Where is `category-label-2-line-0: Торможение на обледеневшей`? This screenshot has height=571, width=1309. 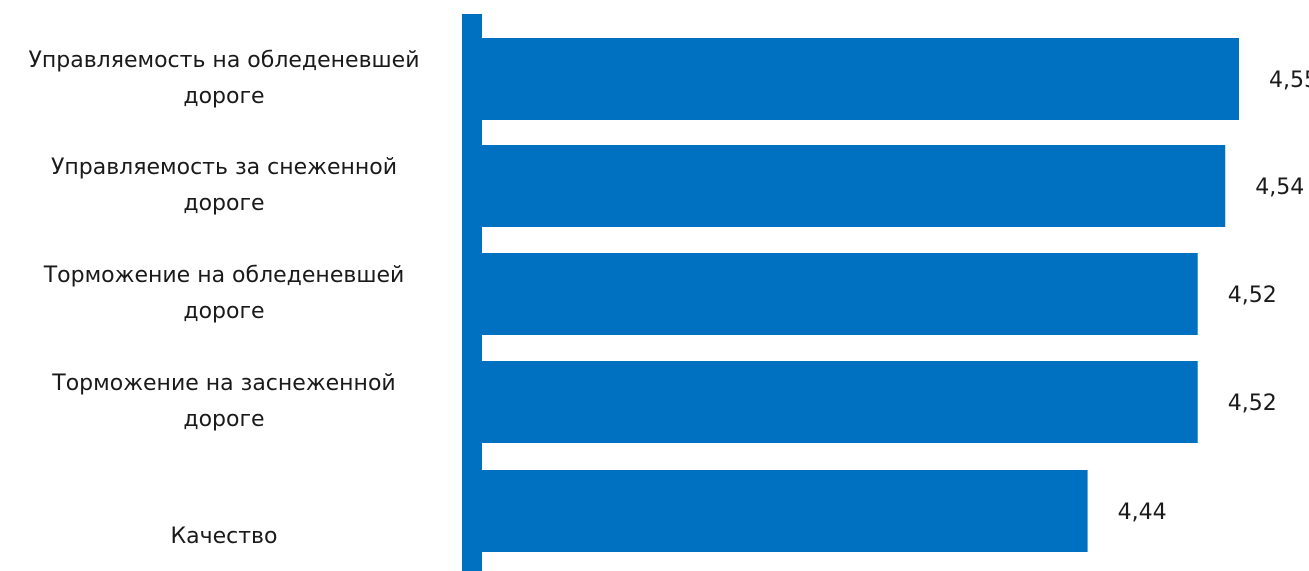 category-label-2-line-0: Торможение на обледеневшей is located at coordinates (224, 275).